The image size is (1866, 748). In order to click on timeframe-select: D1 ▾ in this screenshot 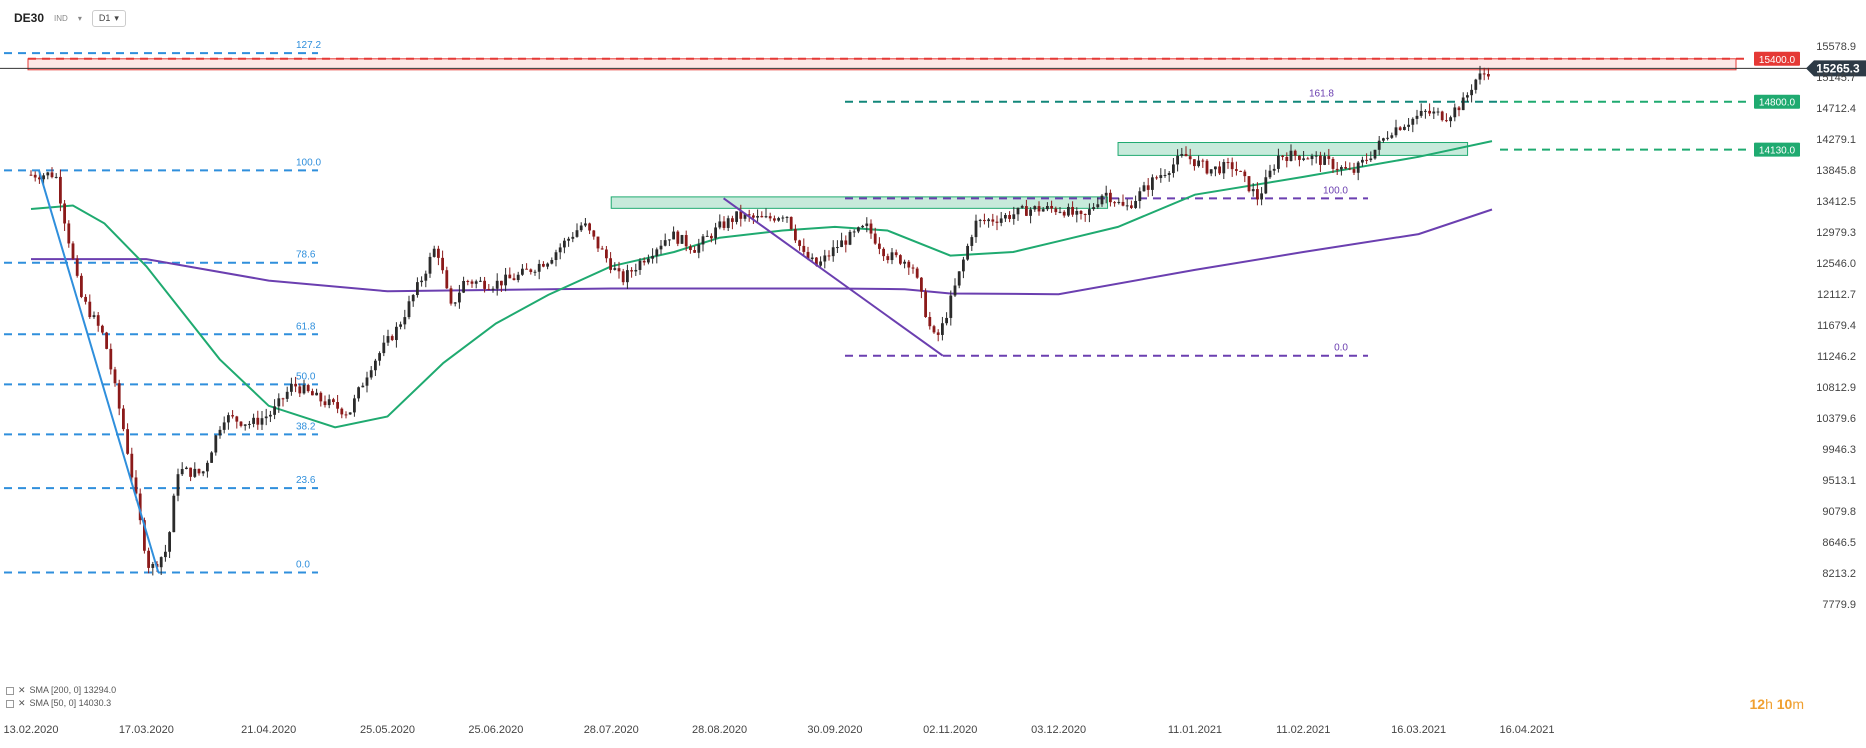, I will do `click(108, 18)`.